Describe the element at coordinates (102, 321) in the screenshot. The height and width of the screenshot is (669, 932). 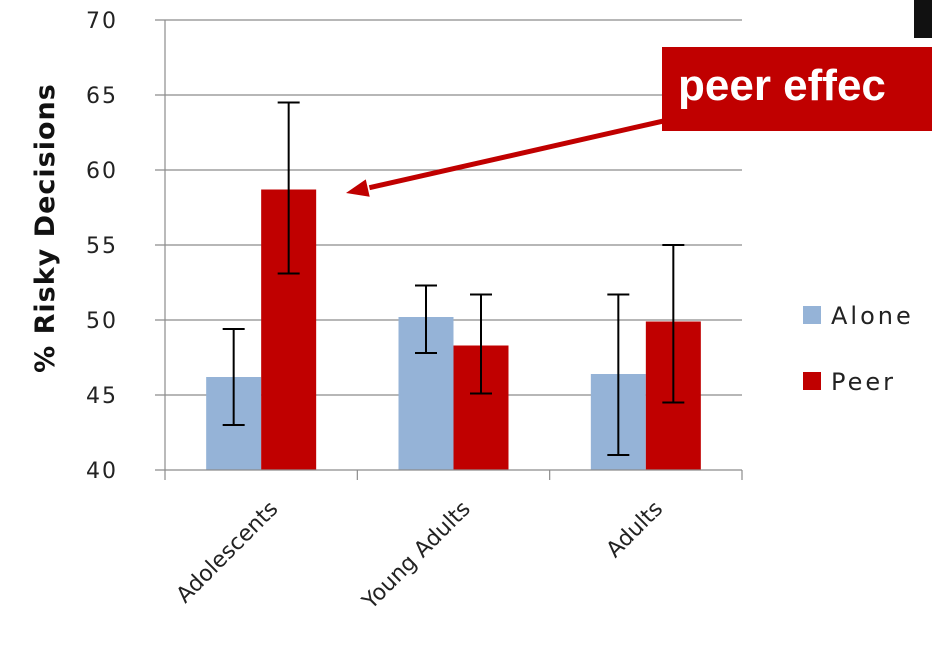
I see `y-tick-label: 50` at that location.